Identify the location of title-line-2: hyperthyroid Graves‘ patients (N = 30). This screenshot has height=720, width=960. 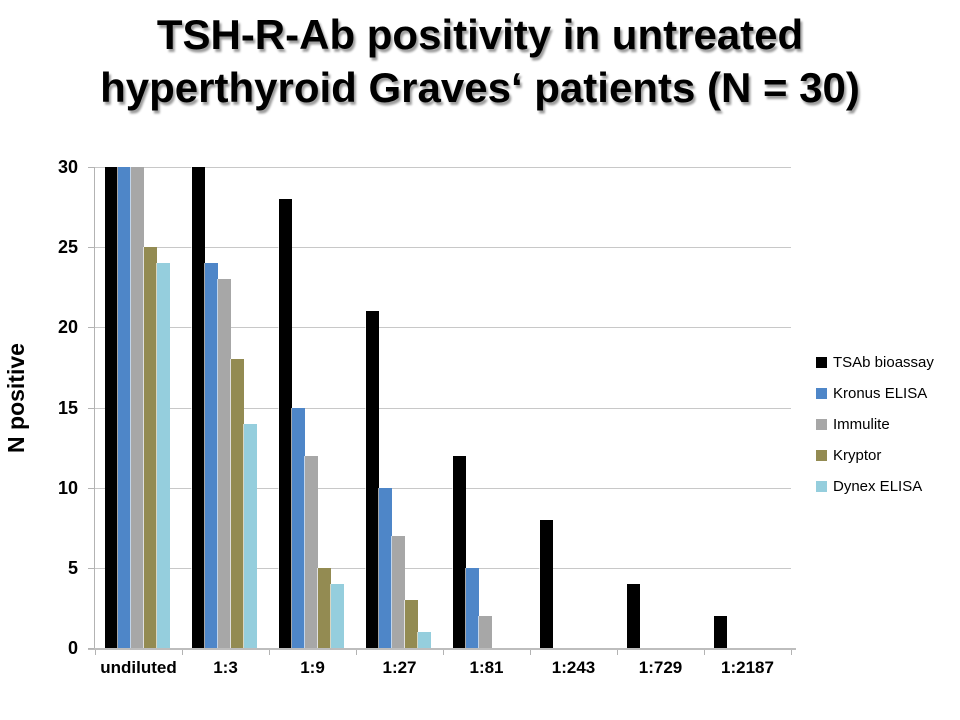
(480, 87).